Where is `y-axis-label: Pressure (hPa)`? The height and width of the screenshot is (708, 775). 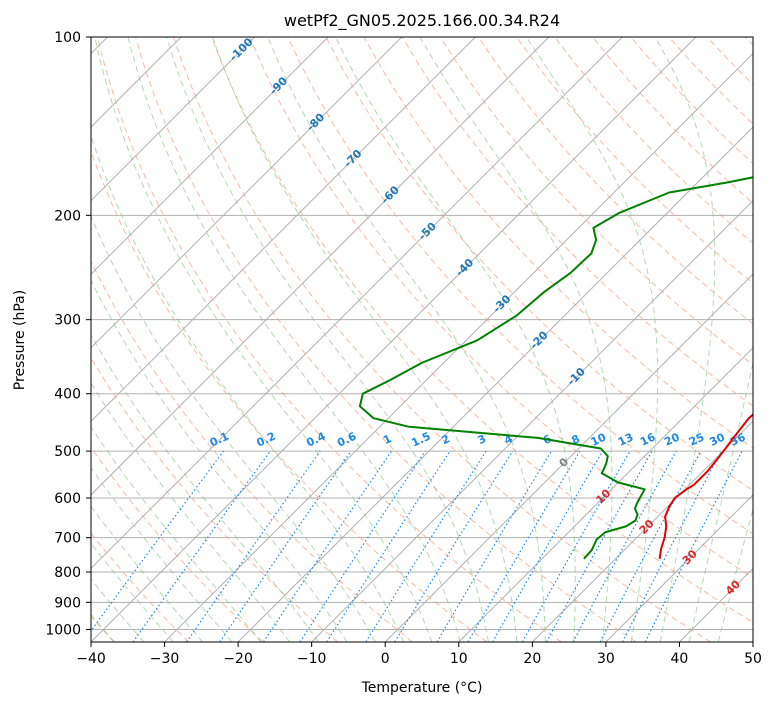 y-axis-label: Pressure (hPa) is located at coordinates (20, 340).